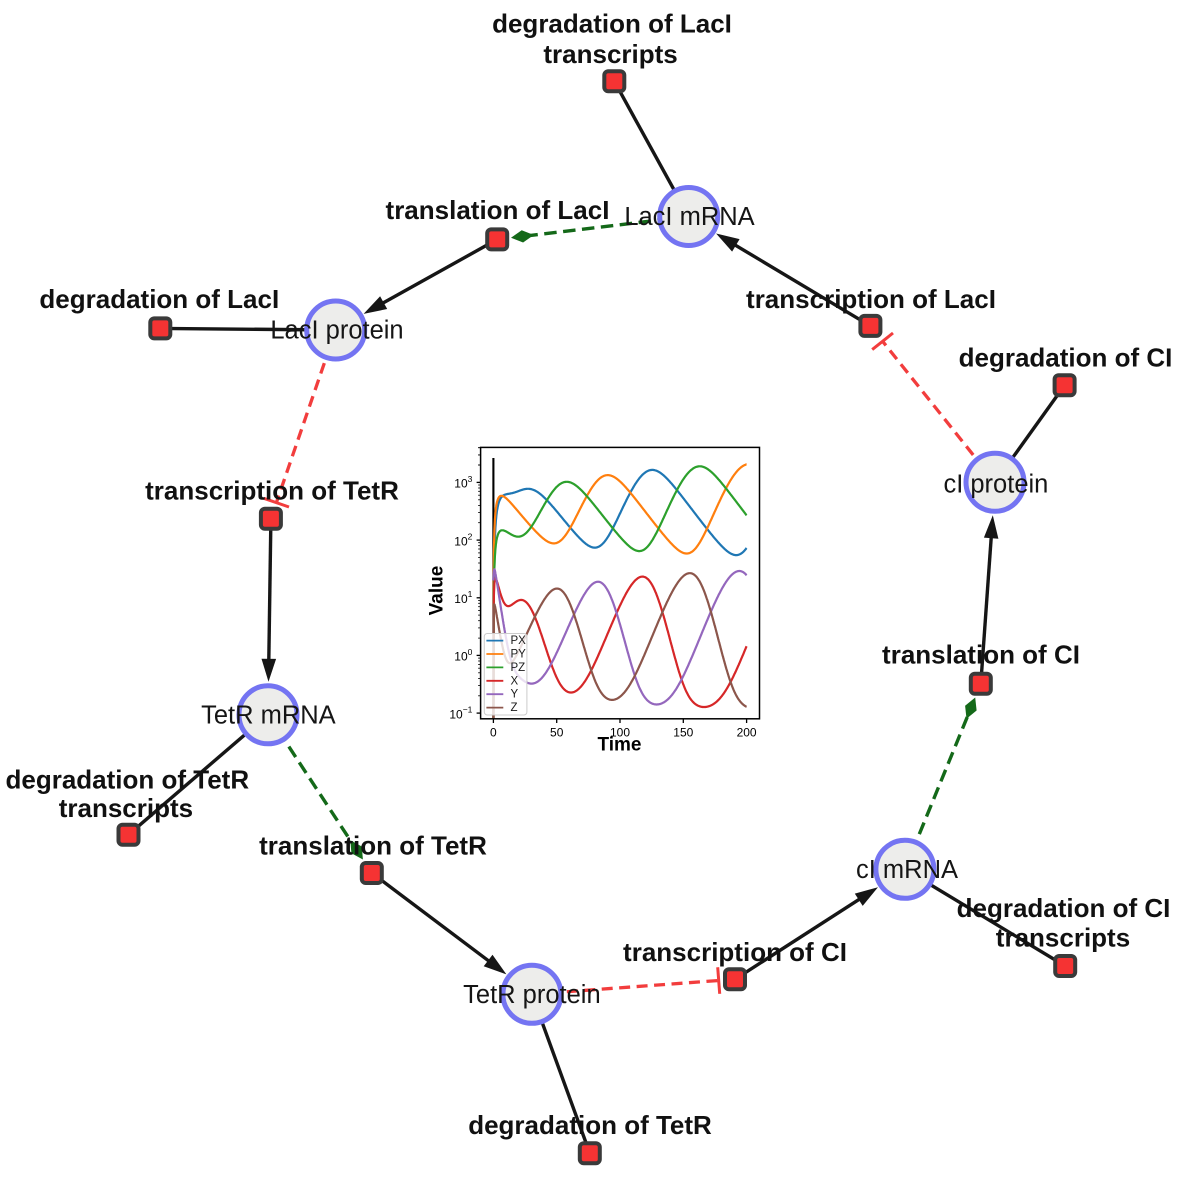 The height and width of the screenshot is (1200, 1189). Describe the element at coordinates (532, 995) in the screenshot. I see `svg-text: TetR protein` at that location.